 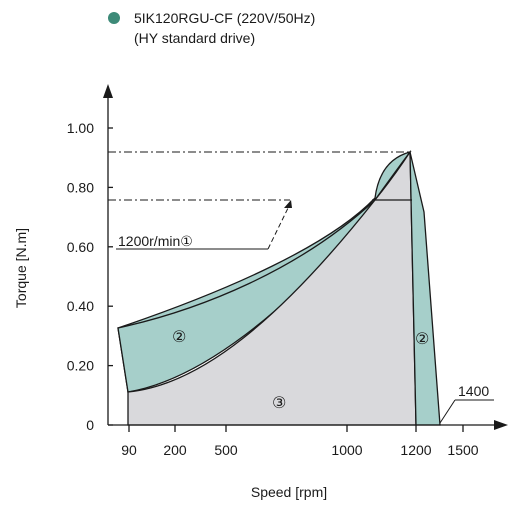 I want to click on rated-leader-diagonal, so click(x=279, y=226).